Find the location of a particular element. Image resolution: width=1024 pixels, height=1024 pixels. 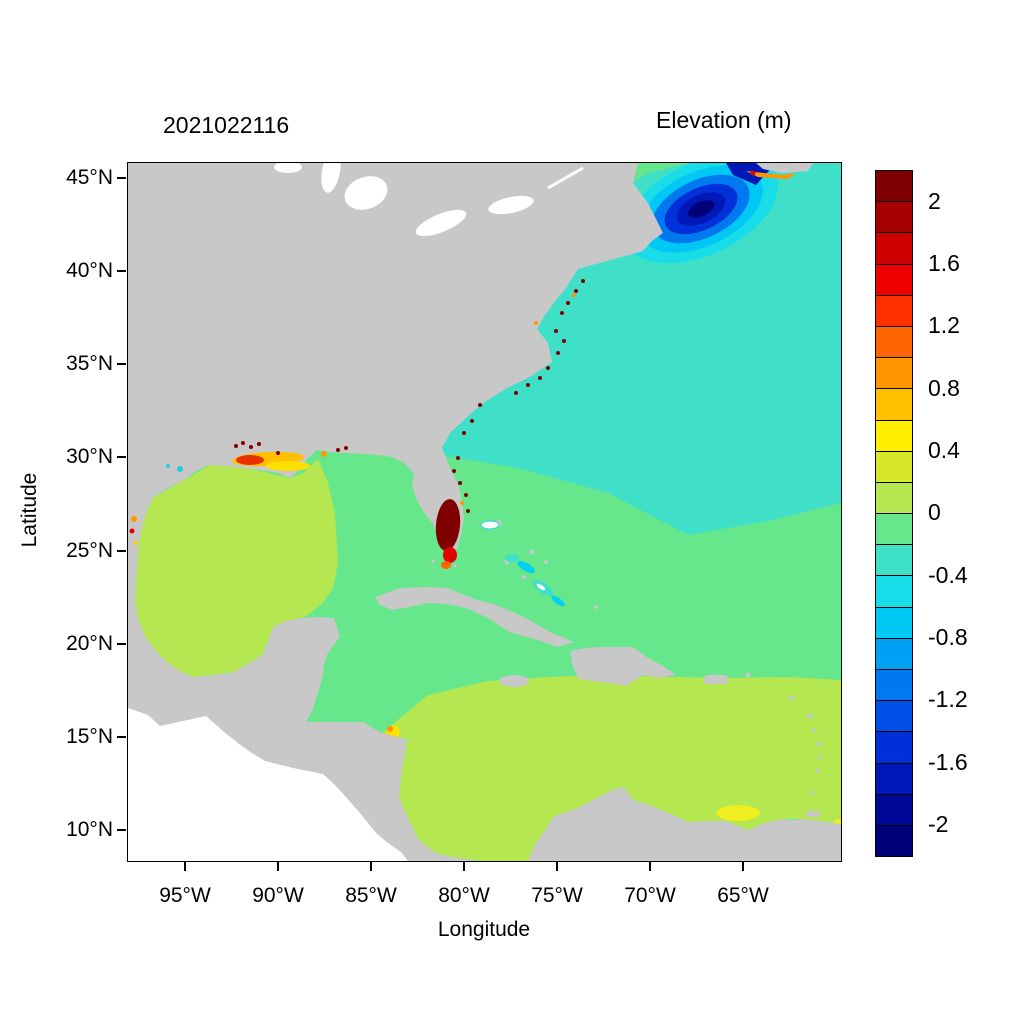

land-jamaica is located at coordinates (514, 681).